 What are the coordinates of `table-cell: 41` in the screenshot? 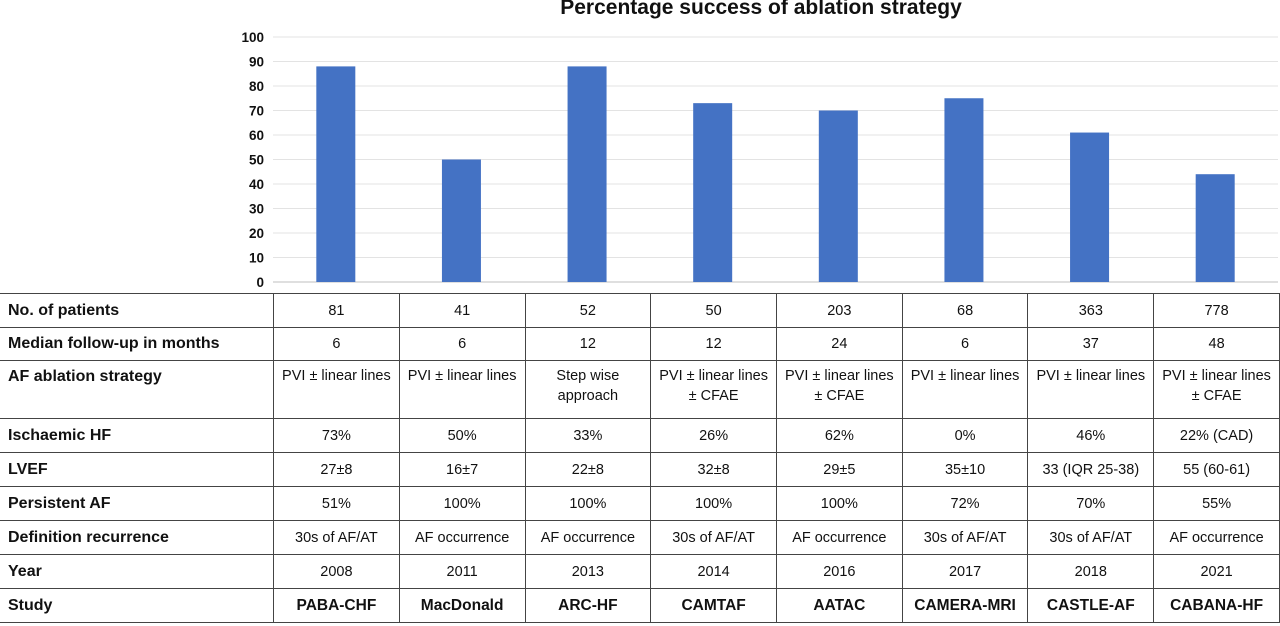 It's located at (462, 310).